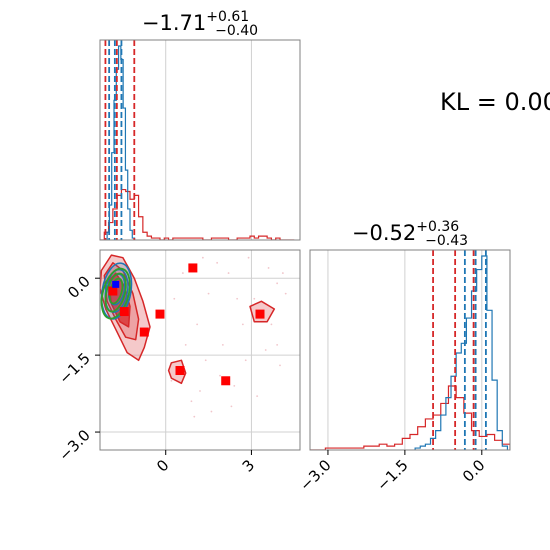  I want to click on axis-ticks: −3.0 −1.5 0.0, so click(392, 472).